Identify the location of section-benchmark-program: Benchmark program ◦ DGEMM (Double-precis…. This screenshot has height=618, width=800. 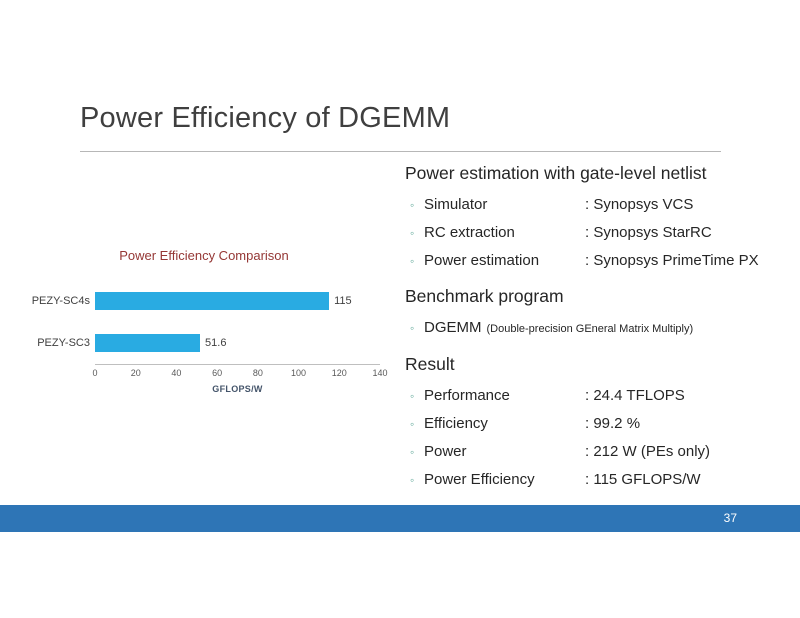
(585, 314).